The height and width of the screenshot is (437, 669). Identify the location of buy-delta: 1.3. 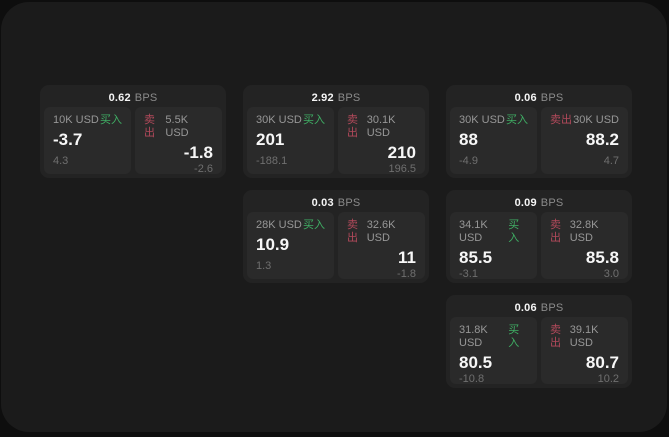
(264, 266).